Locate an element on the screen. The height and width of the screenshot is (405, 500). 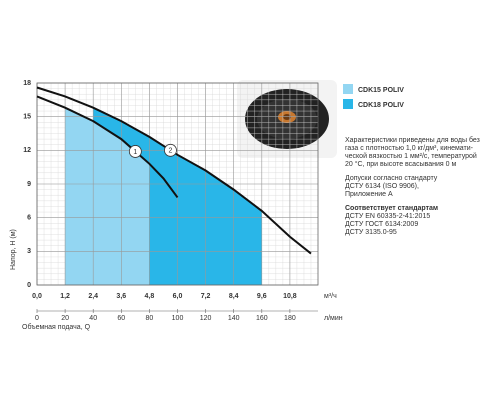
y-tick-label: 9 is located at coordinates (29, 184).